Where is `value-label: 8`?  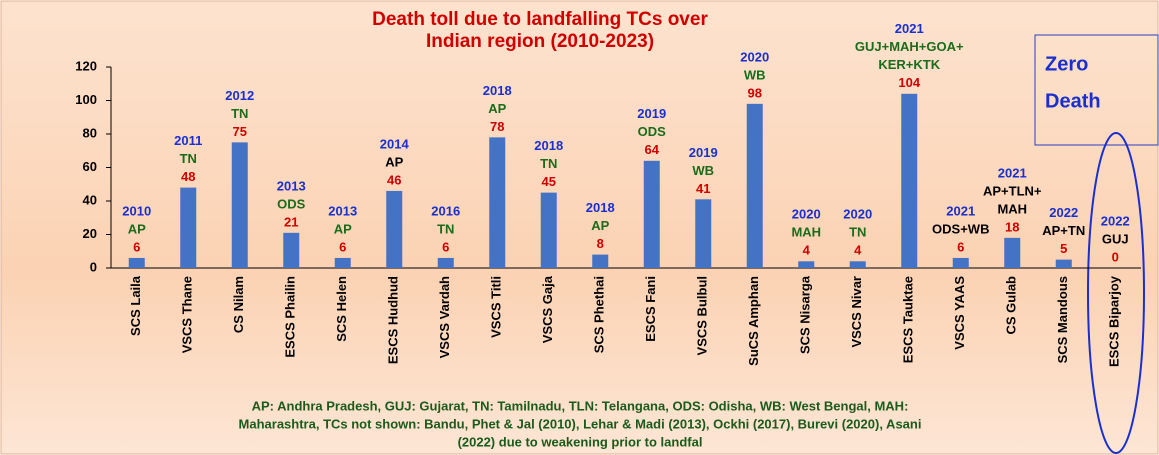 value-label: 8 is located at coordinates (600, 243).